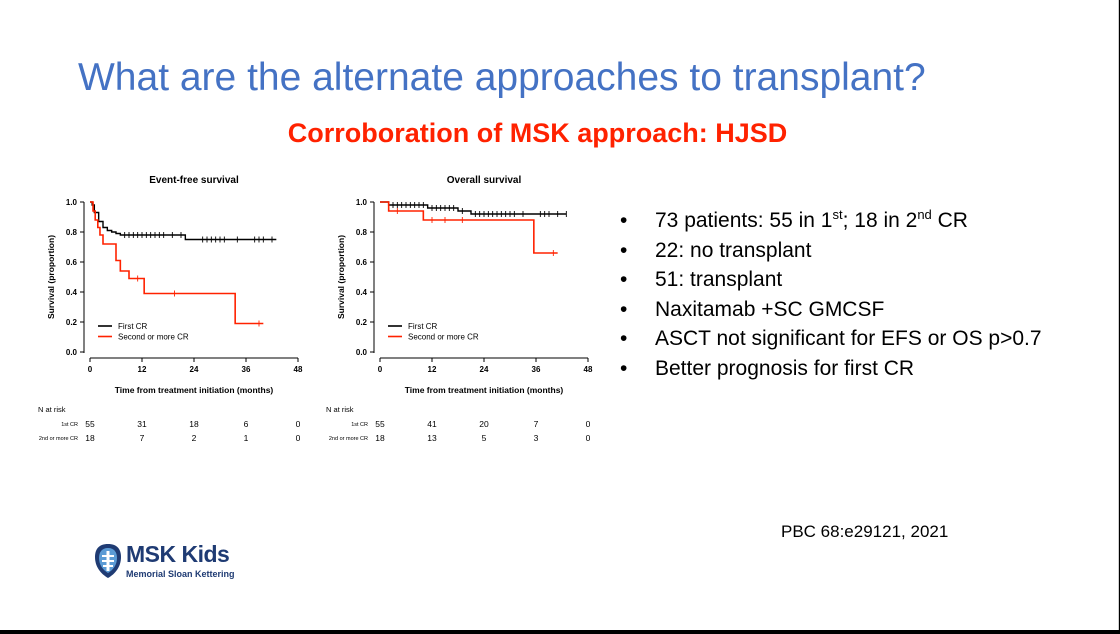 The image size is (1120, 634). I want to click on citation: PBC 68:e29121, 2021, so click(865, 531).